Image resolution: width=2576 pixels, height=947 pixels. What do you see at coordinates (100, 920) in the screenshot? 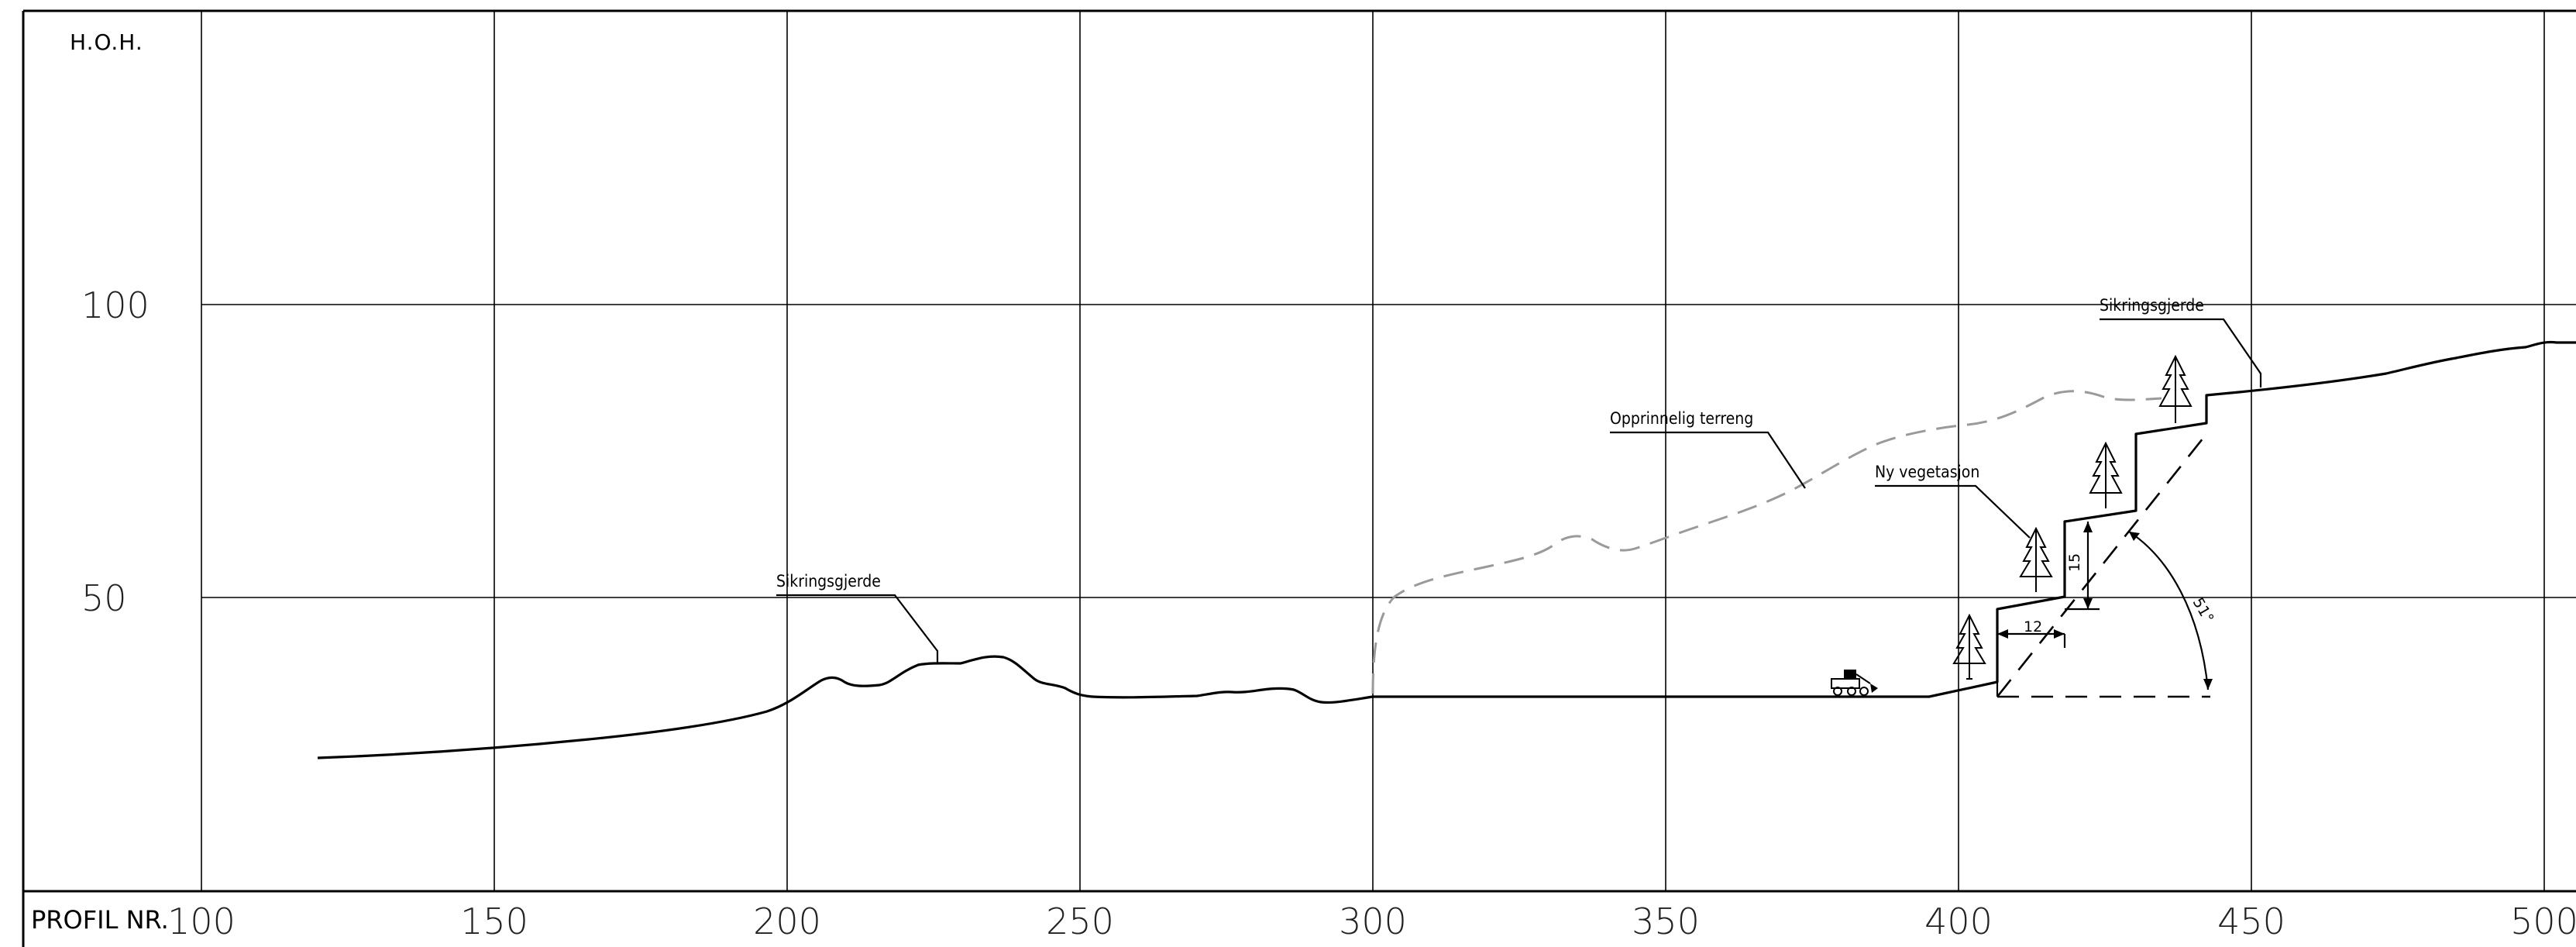
I see `x-axis-title: PROFIL NR.` at bounding box center [100, 920].